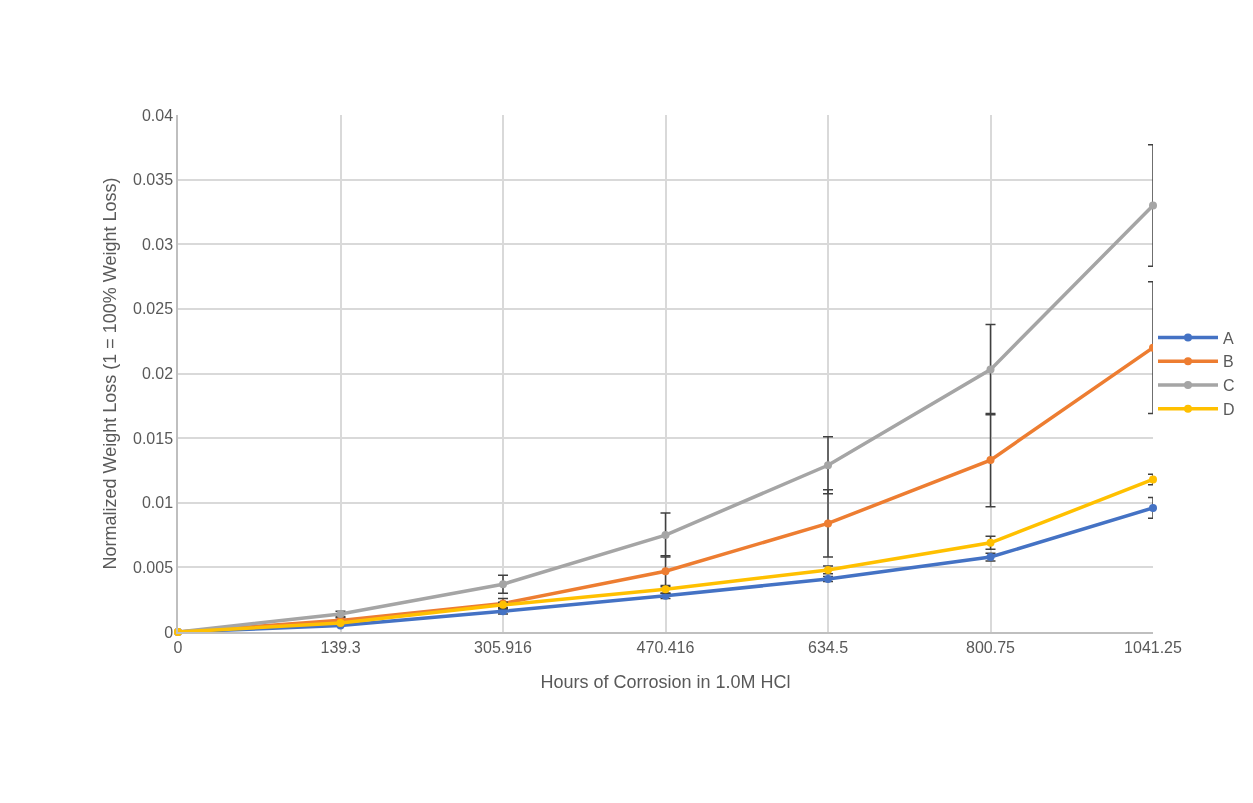 The width and height of the screenshot is (1253, 803). What do you see at coordinates (157, 503) in the screenshot?
I see `y-tick-label: 0.01` at bounding box center [157, 503].